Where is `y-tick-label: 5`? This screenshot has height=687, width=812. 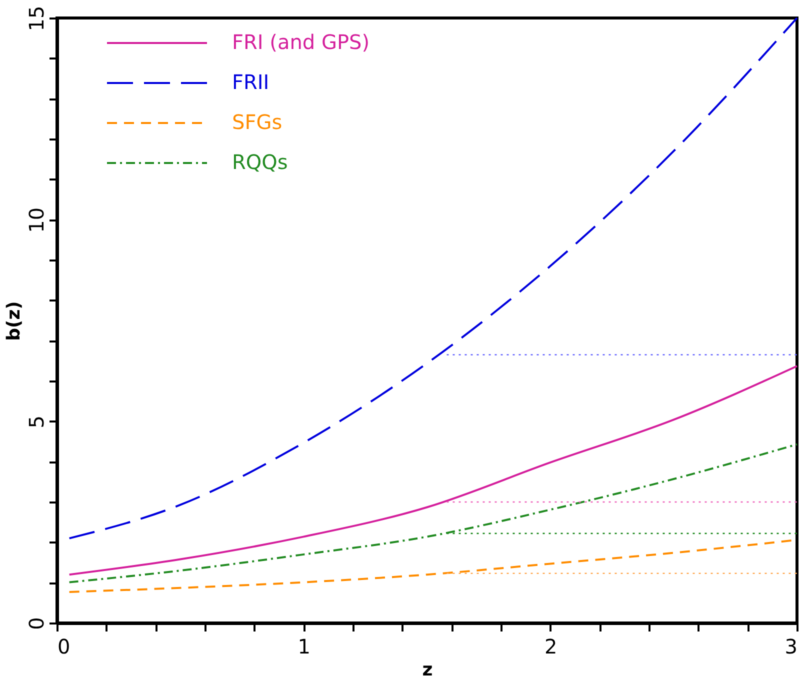
y-tick-label: 5 is located at coordinates (36, 421).